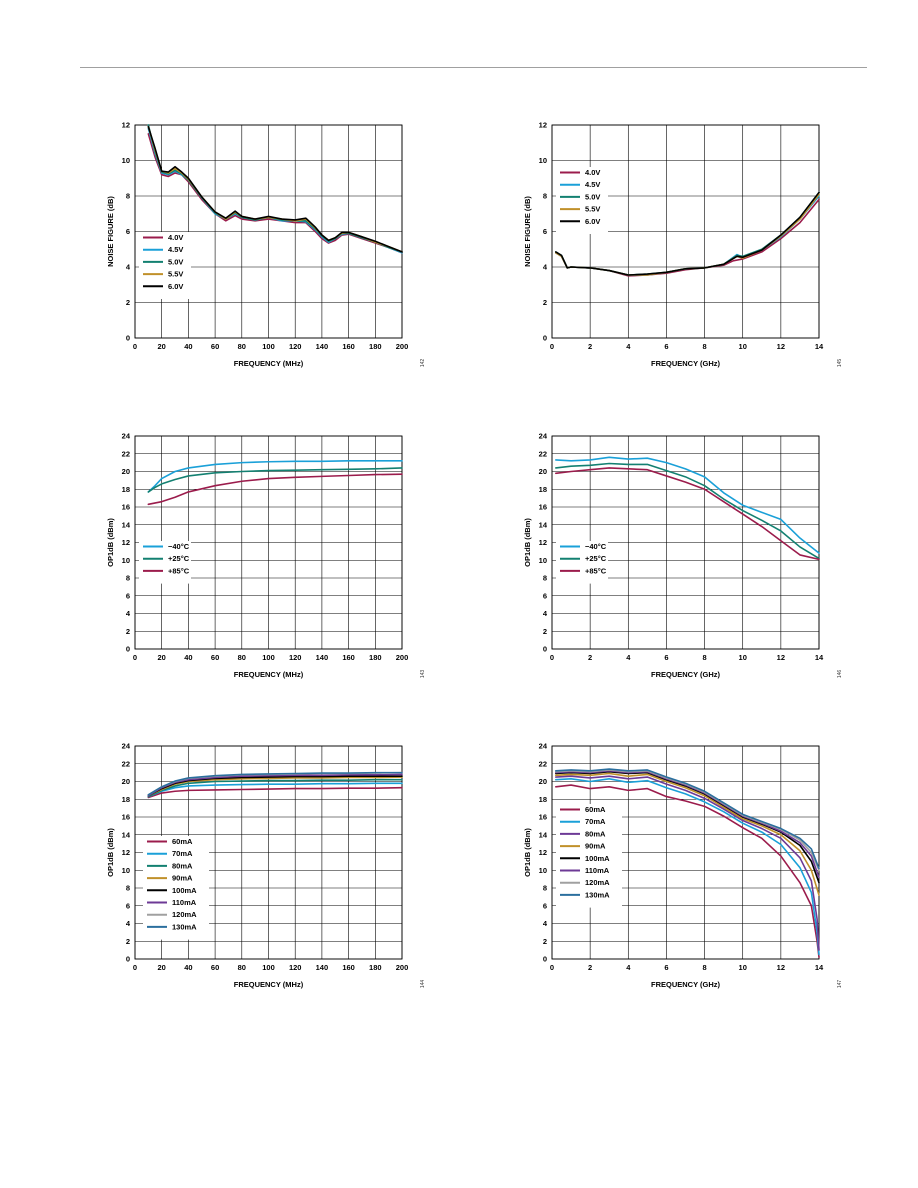 Image resolution: width=918 pixels, height=1188 pixels. I want to click on legend: 60mA 70mA 80mA 90mA 100mA 110mA 120mA 130mA, so click(589, 856).